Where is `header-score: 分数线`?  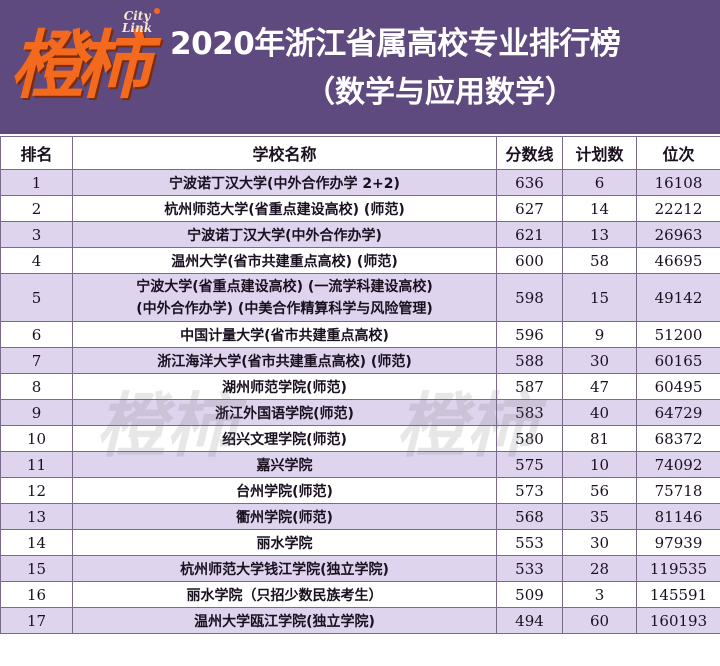 header-score: 分数线 is located at coordinates (529, 153).